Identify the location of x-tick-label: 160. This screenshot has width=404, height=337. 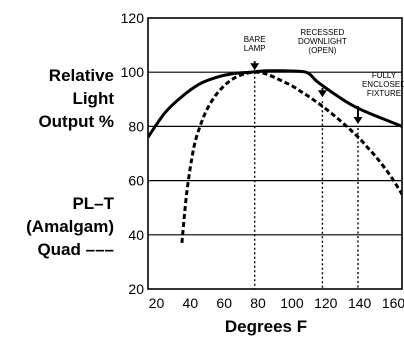
(393, 303).